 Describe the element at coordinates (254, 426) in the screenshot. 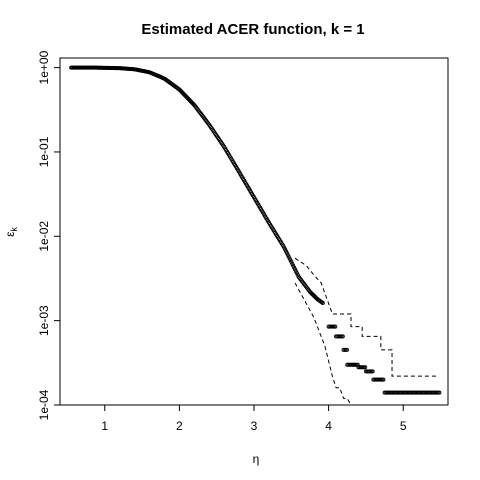

I see `x-tick-label: 3` at that location.